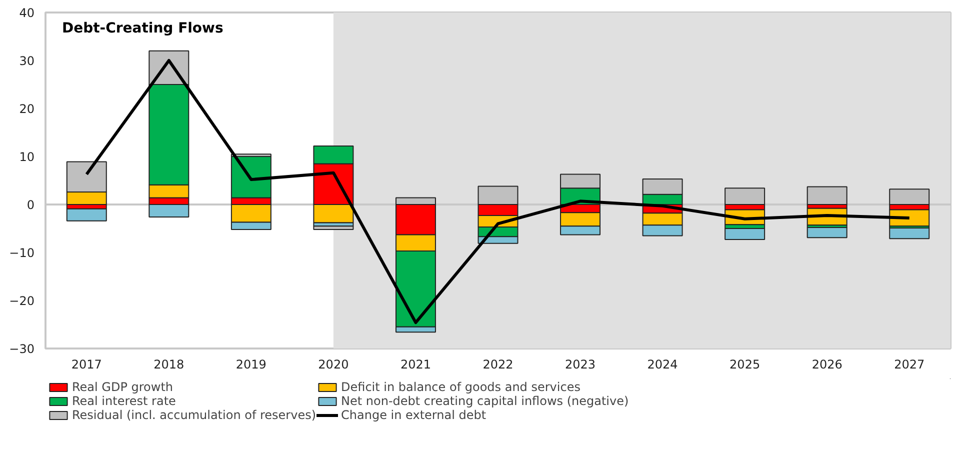  What do you see at coordinates (123, 387) in the screenshot?
I see `legend-label: Real GDP growth` at bounding box center [123, 387].